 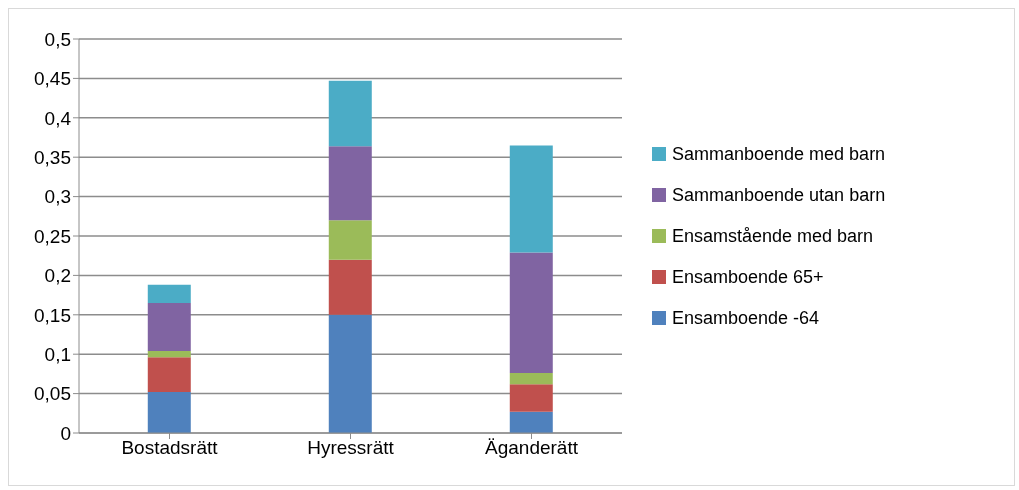 What do you see at coordinates (351, 448) in the screenshot?
I see `x-tick-label: Hyressrätt` at bounding box center [351, 448].